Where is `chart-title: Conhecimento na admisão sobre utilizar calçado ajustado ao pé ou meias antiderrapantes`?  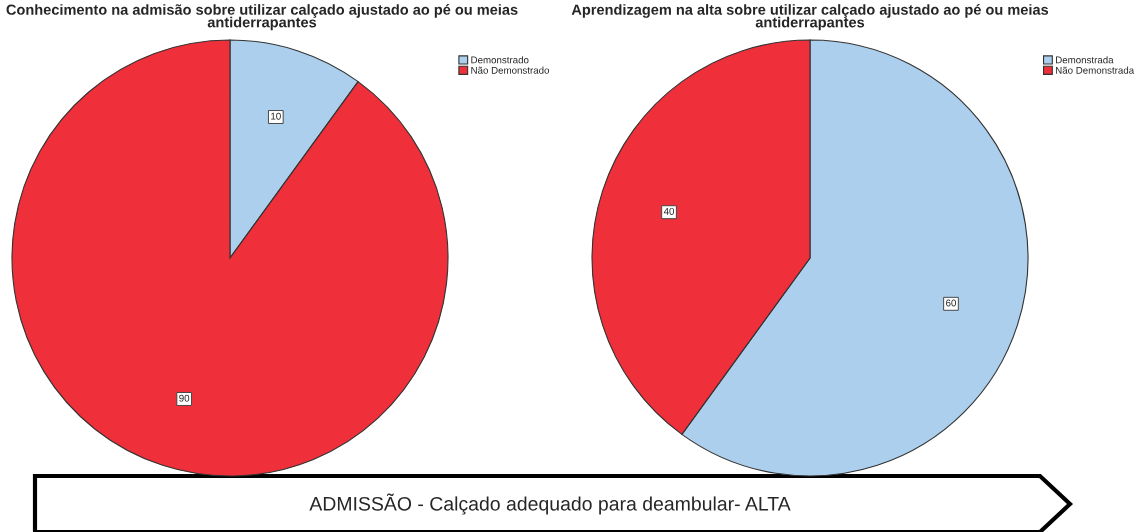 chart-title: Conhecimento na admisão sobre utilizar calçado ajustado ao pé ou meias antiderrapantes is located at coordinates (262, 17).